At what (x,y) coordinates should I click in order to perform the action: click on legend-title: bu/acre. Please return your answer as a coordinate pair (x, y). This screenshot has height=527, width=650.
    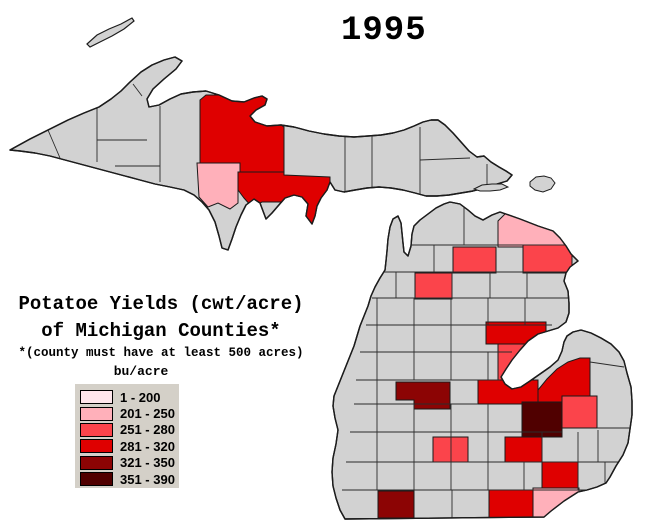
    Looking at the image, I should click on (141, 371).